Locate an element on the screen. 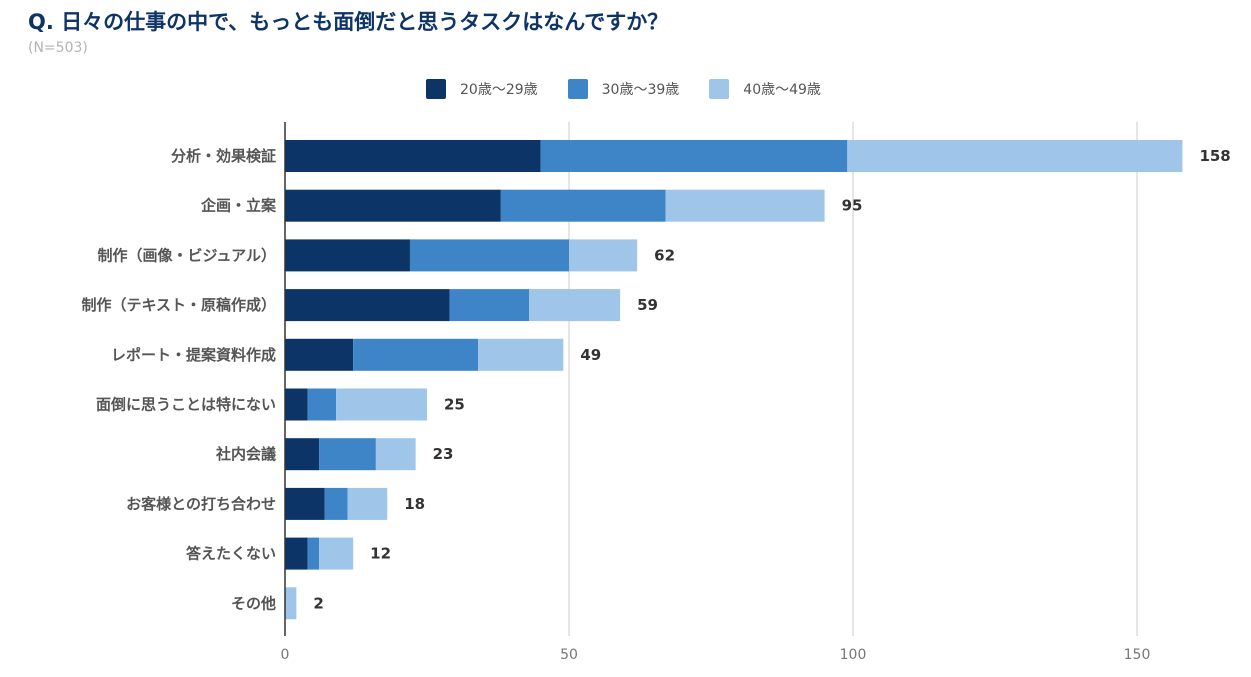 This screenshot has width=1251, height=677. legend: 20歳〜29歳 30歳〜39歳 40歳〜49歳 is located at coordinates (623, 89).